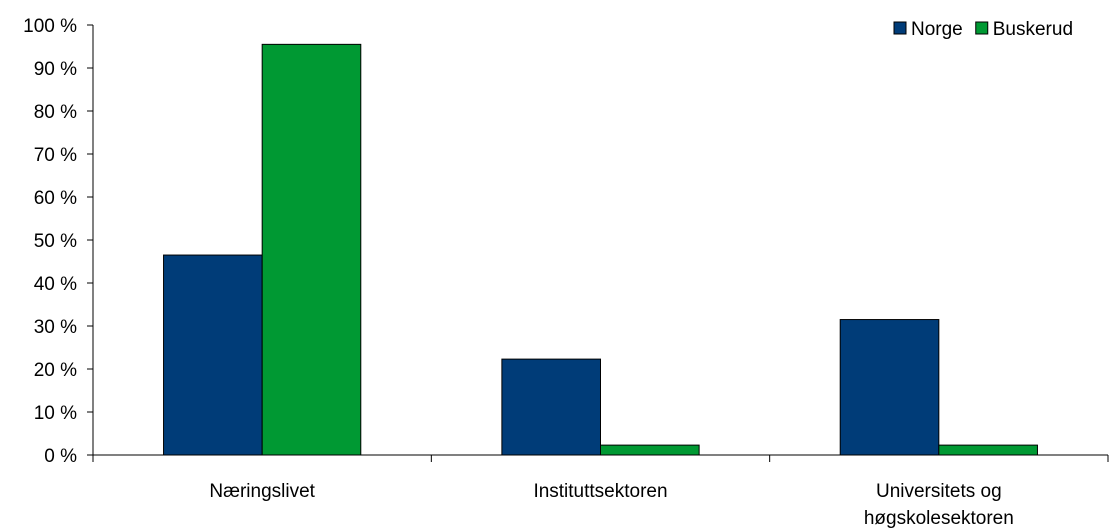 The height and width of the screenshot is (529, 1115). I want to click on y-tick-label: 60 %, so click(55, 198).